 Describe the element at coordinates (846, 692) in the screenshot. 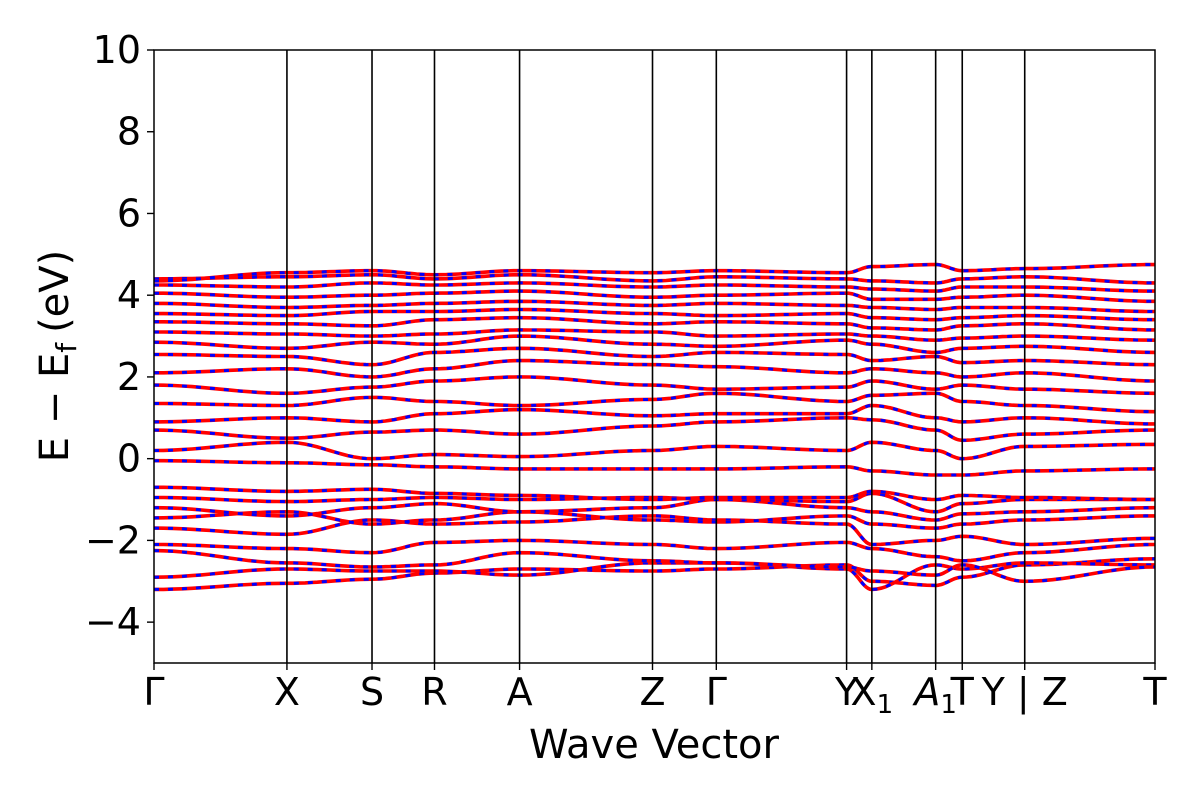

I see `x-tick-label: Y` at that location.